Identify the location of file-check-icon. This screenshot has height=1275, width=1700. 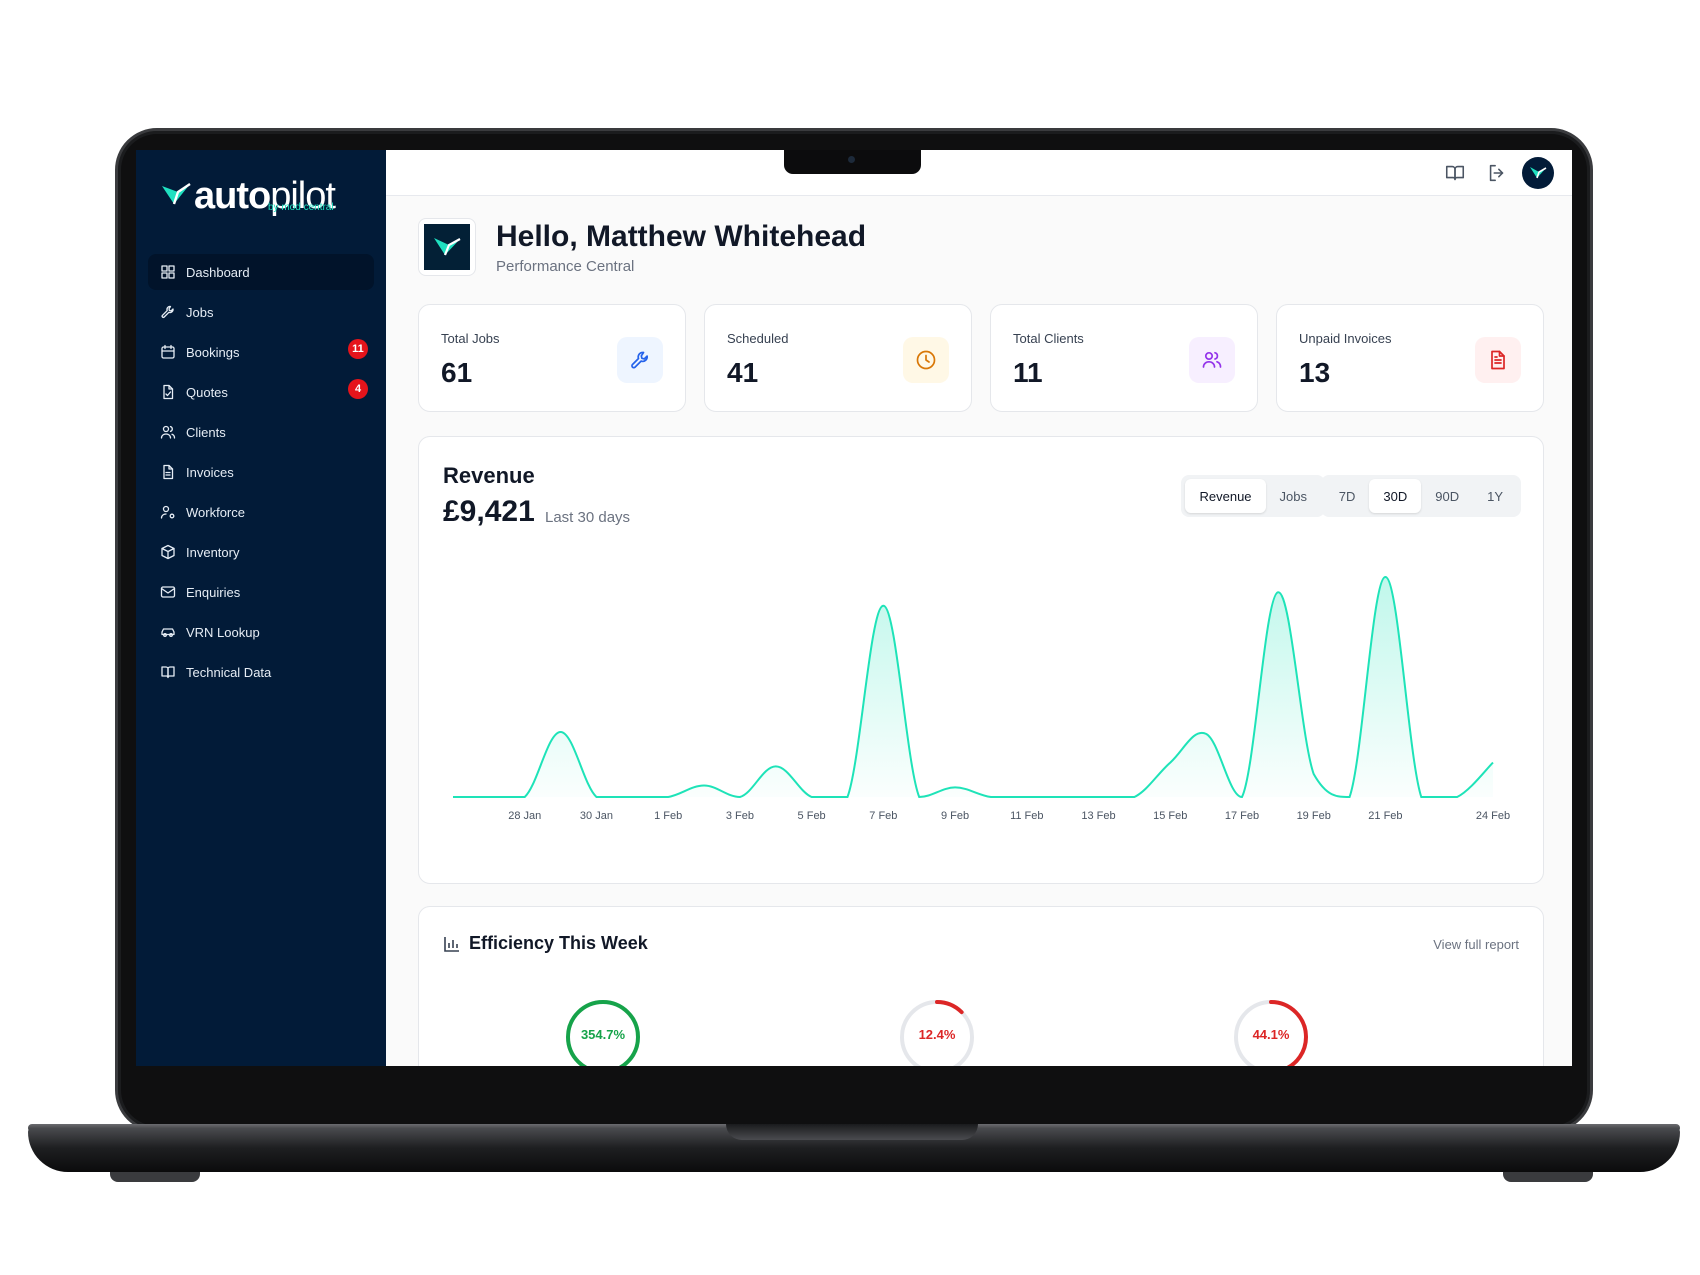
(168, 392).